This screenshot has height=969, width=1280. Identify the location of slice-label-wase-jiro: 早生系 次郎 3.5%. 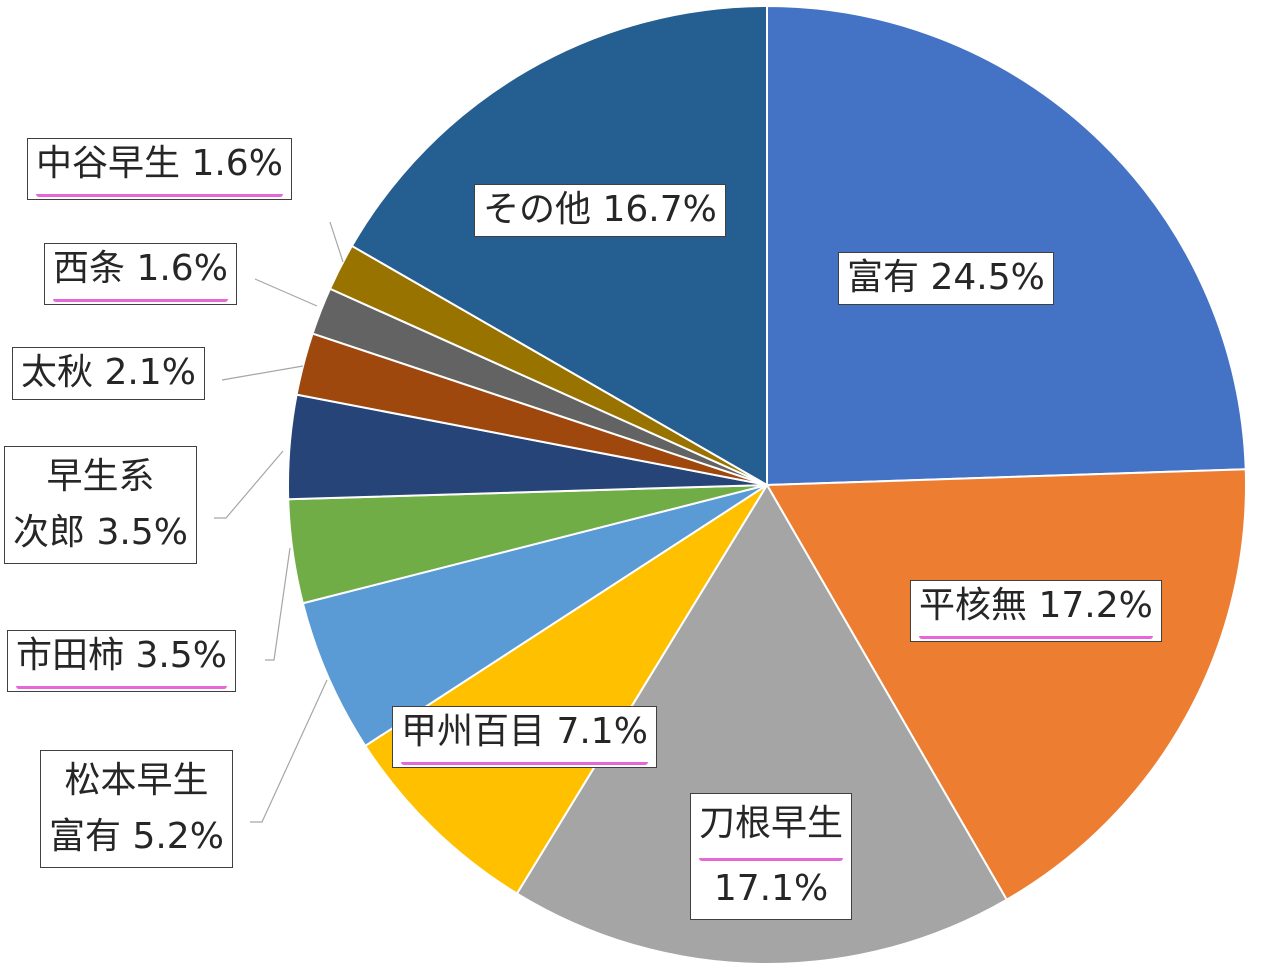
(100, 505).